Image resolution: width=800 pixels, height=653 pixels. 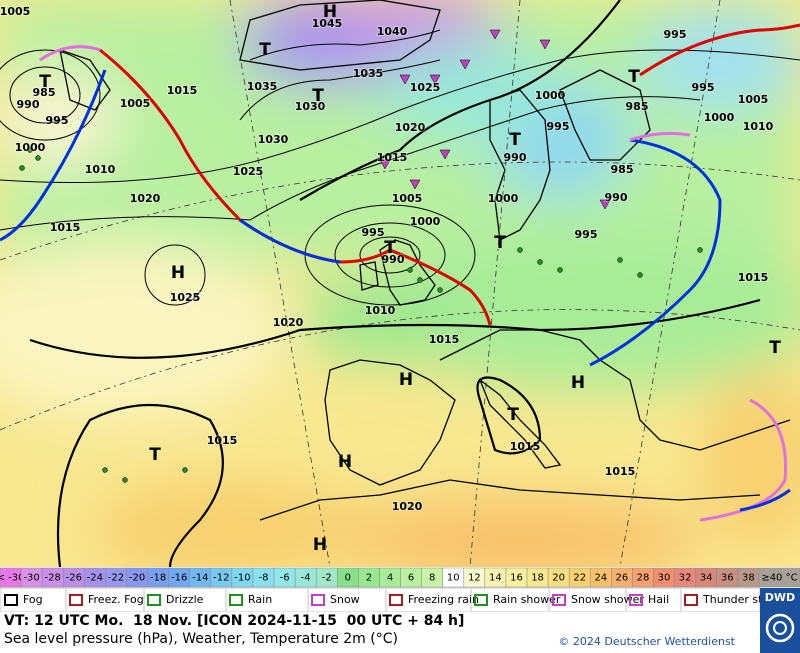 What do you see at coordinates (474, 578) in the screenshot?
I see `scale-label: 12` at bounding box center [474, 578].